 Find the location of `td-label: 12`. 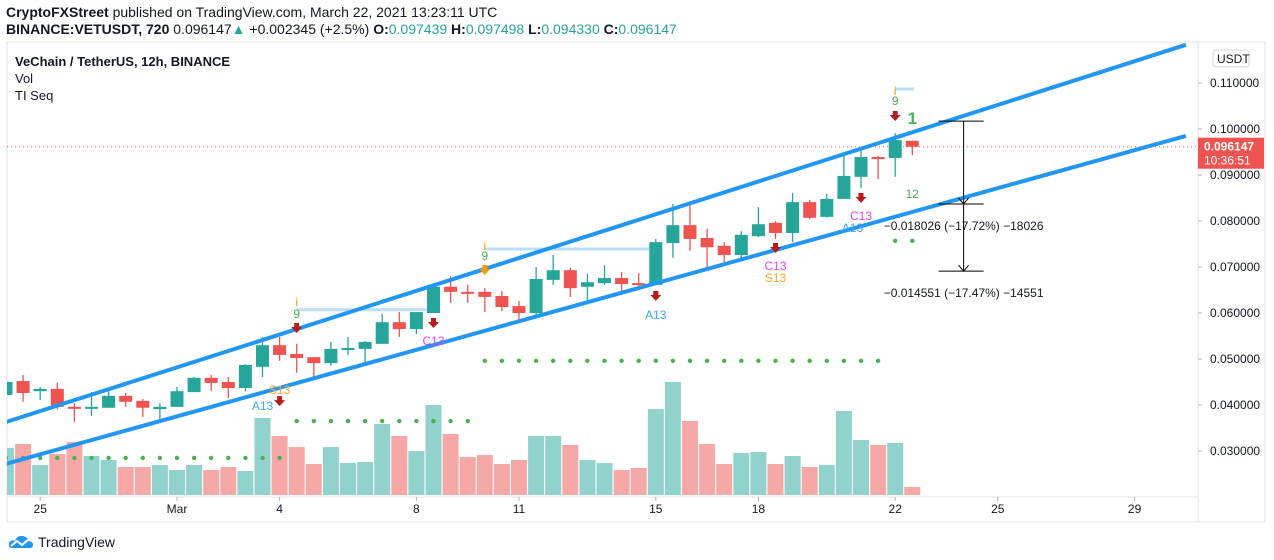

td-label: 12 is located at coordinates (913, 194).